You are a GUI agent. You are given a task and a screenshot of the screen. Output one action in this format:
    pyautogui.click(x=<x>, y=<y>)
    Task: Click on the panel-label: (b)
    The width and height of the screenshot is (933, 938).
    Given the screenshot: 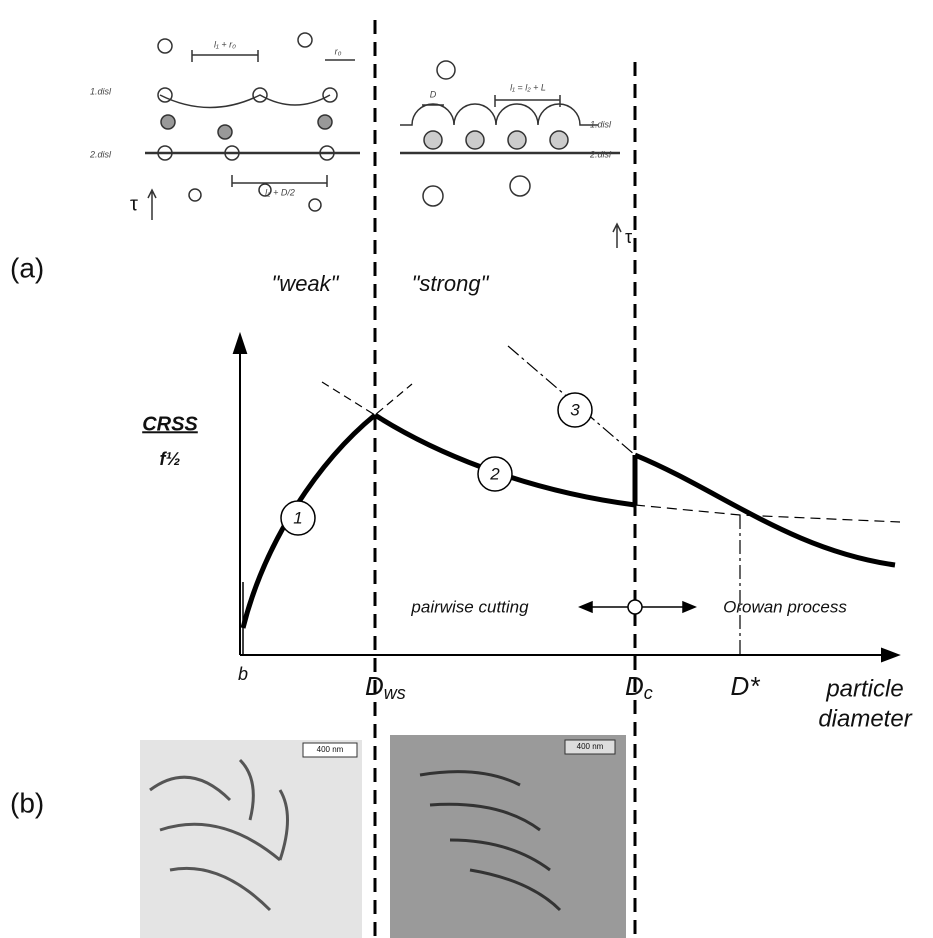 What is the action you would take?
    pyautogui.click(x=27, y=802)
    